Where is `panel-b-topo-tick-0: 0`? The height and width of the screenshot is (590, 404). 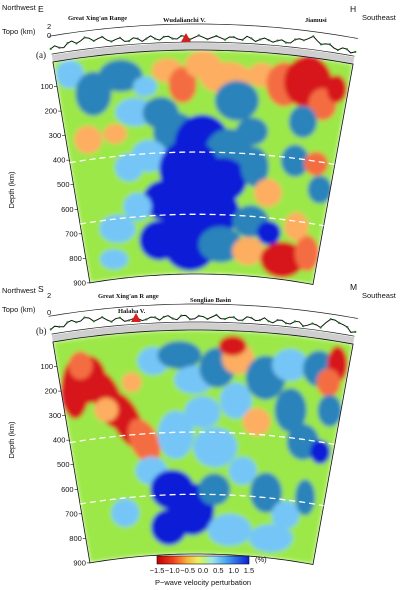 panel-b-topo-tick-0: 0 is located at coordinates (49, 312).